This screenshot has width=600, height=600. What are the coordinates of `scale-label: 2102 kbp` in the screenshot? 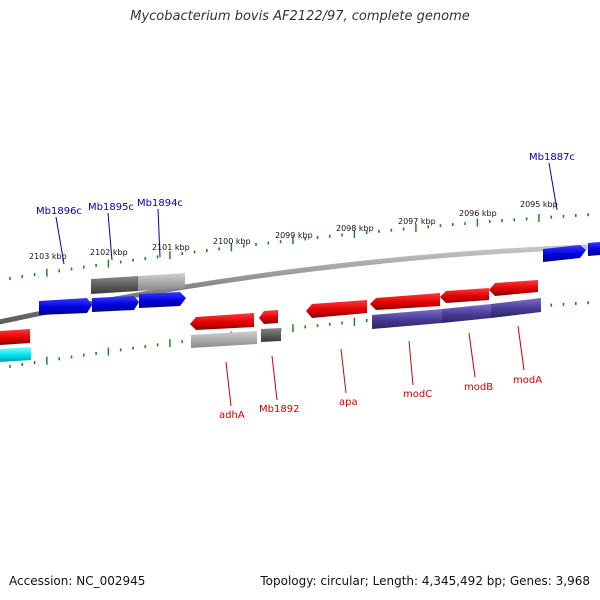 It's located at (109, 252).